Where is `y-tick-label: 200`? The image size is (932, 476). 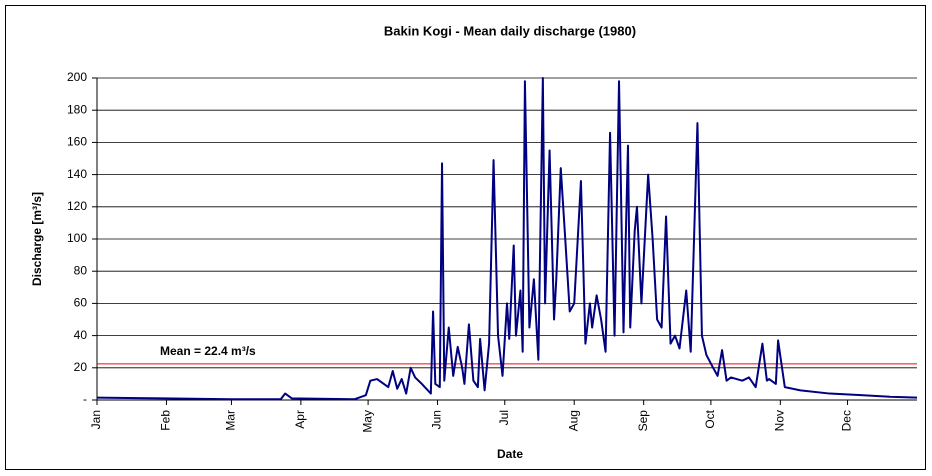
y-tick-label: 200 is located at coordinates (77, 77).